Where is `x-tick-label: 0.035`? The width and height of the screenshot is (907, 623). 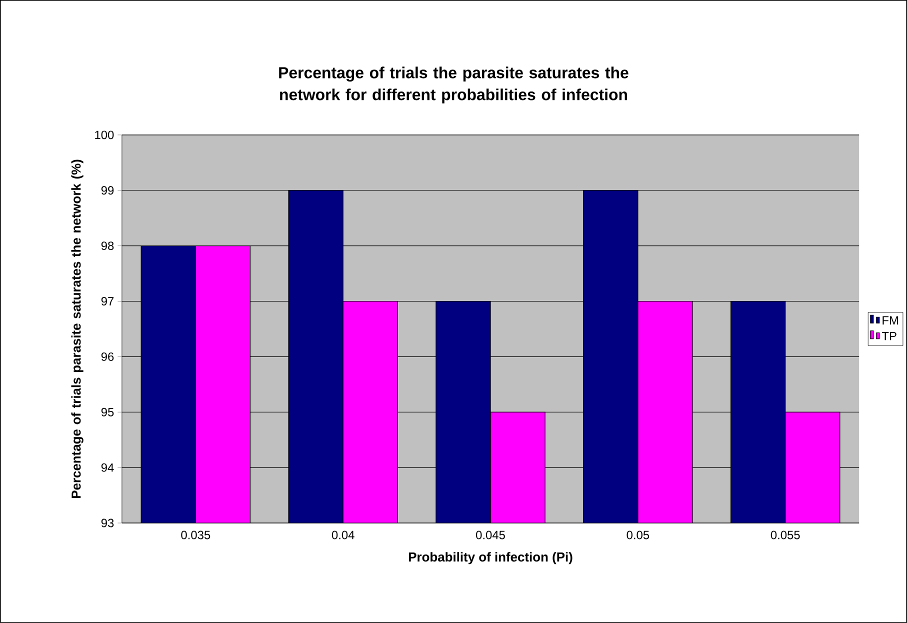 x-tick-label: 0.035 is located at coordinates (195, 535).